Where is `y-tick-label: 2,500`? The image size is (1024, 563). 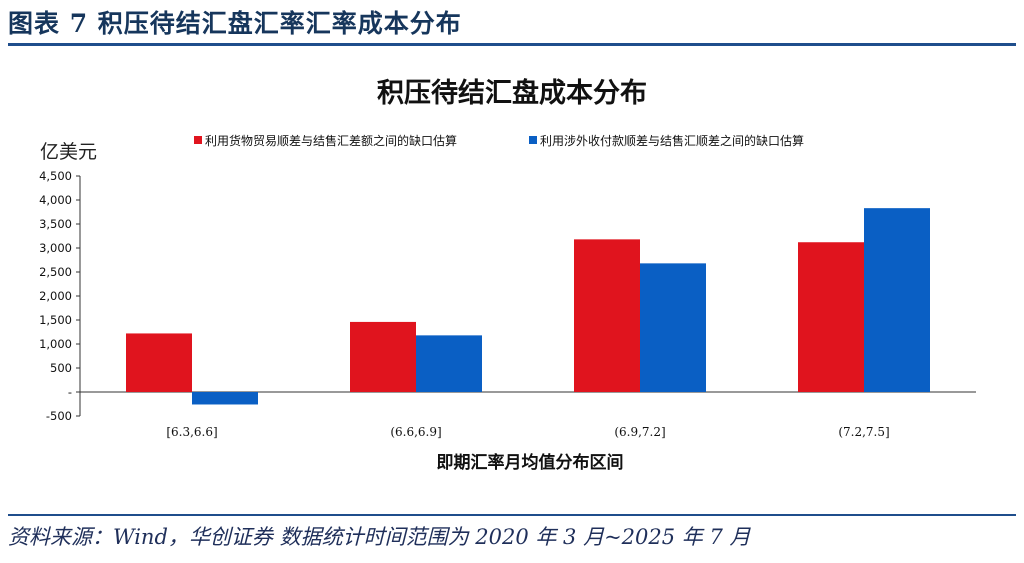 y-tick-label: 2,500 is located at coordinates (55, 272).